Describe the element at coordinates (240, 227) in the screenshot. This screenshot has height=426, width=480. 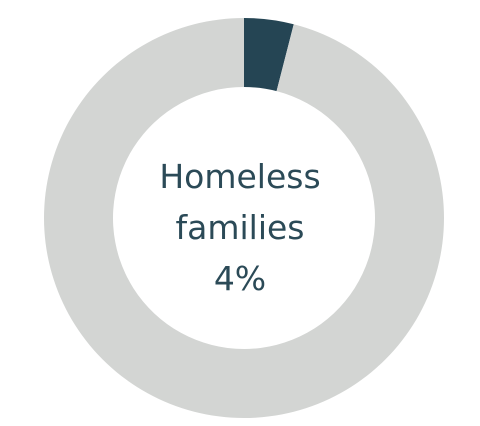
I see `center-label-line2: families` at that location.